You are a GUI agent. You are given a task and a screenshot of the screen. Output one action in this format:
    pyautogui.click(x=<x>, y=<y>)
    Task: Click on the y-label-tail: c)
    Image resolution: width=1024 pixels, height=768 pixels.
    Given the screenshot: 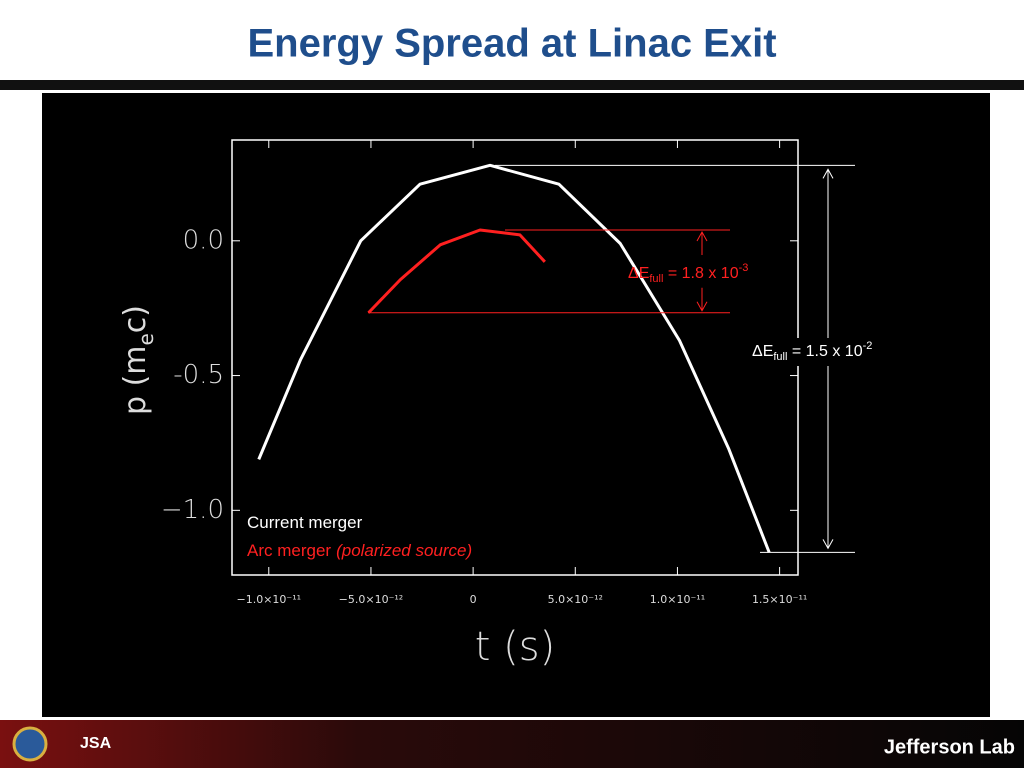 What is the action you would take?
    pyautogui.click(x=135, y=319)
    